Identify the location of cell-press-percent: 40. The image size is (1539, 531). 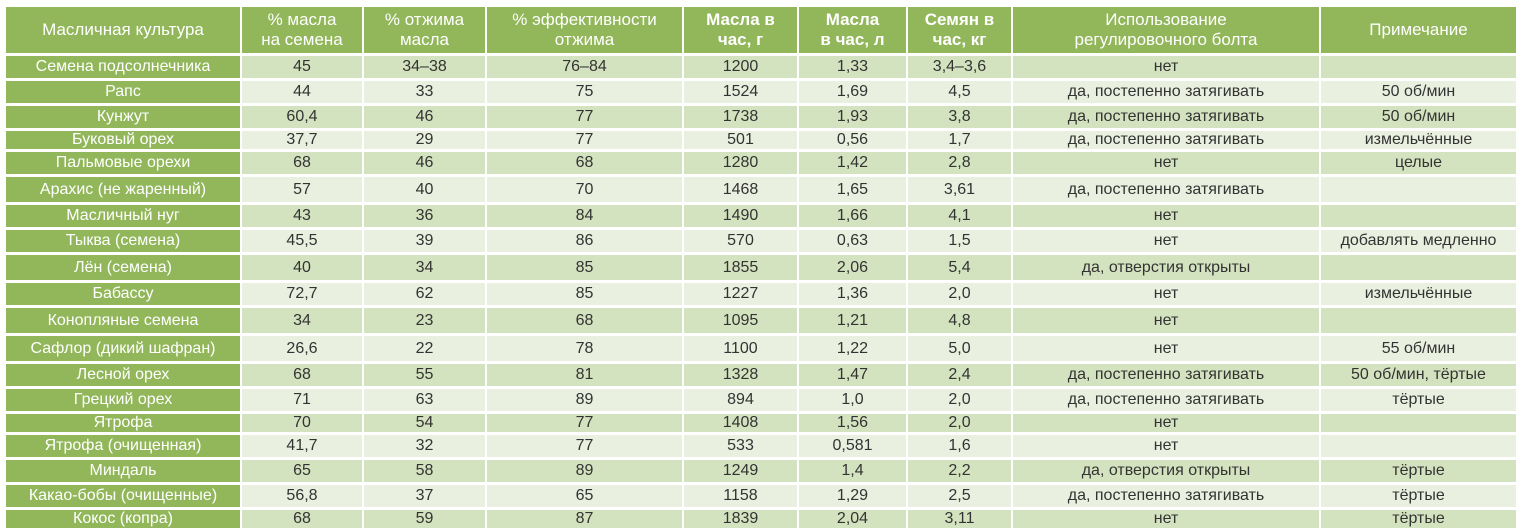
(424, 189).